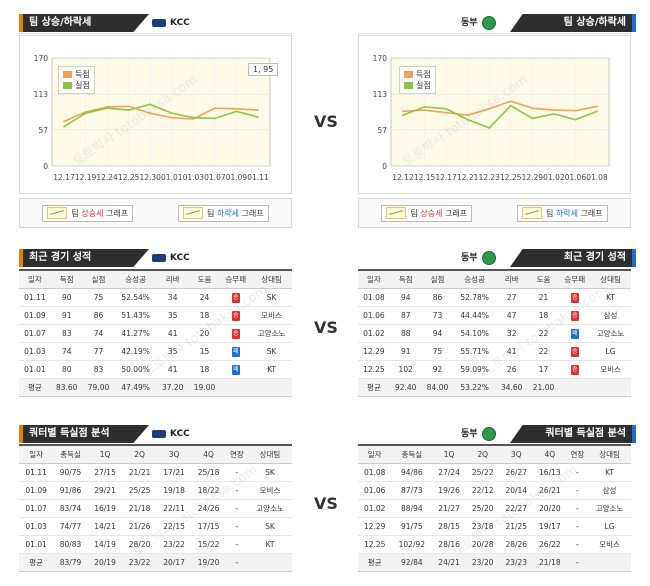  I want to click on table-row: 01.11 90 75 52.54% 34 24 승 SK, so click(155, 297).